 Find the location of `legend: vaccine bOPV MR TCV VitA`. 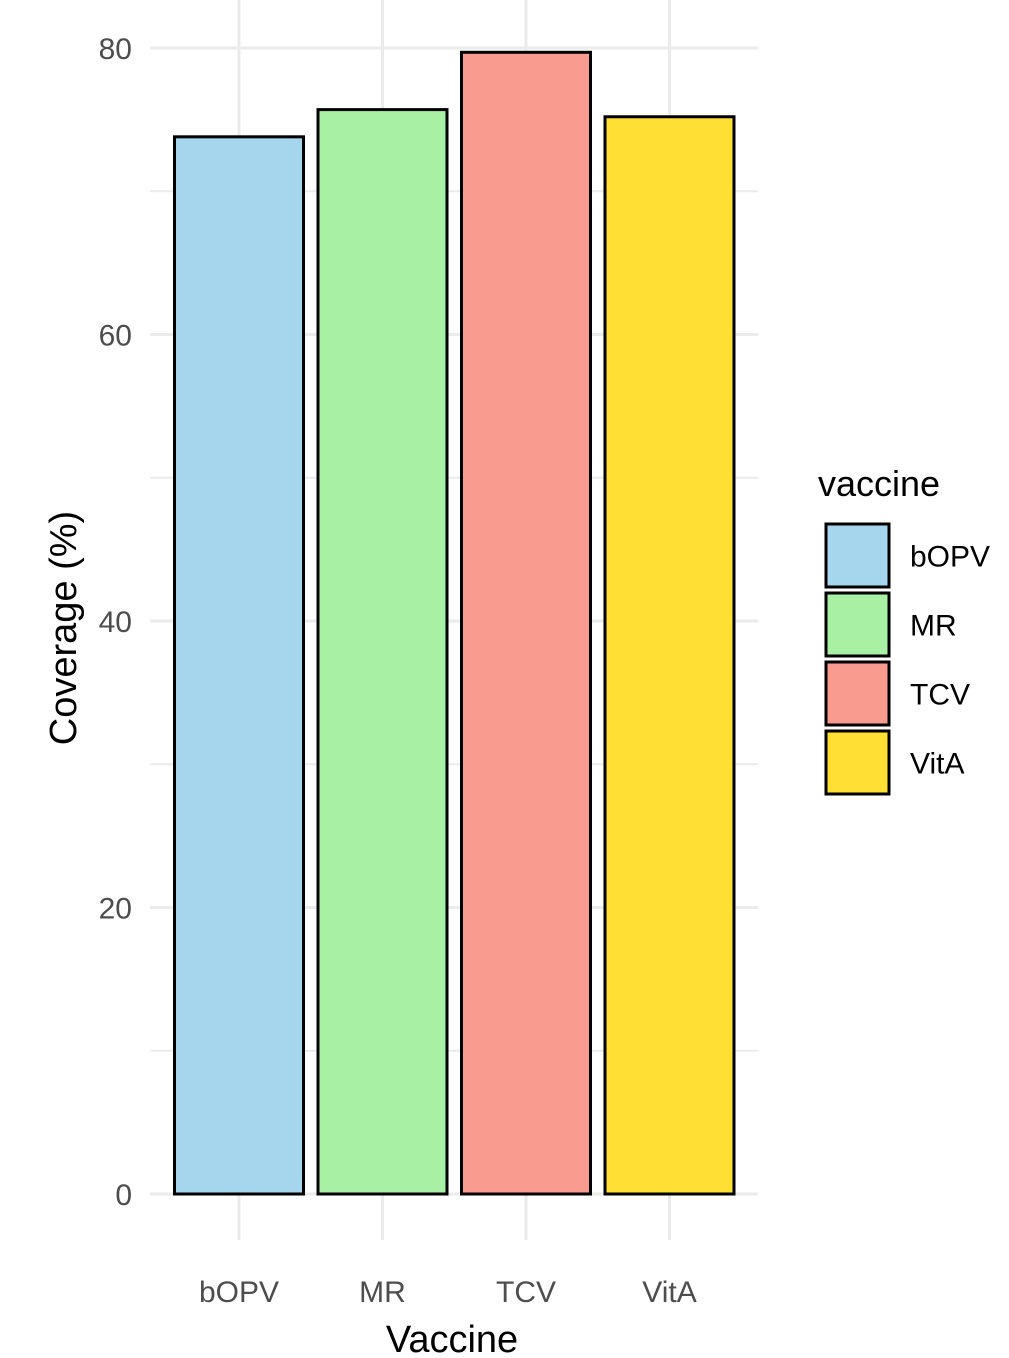

legend: vaccine bOPV MR TCV VitA is located at coordinates (904, 629).